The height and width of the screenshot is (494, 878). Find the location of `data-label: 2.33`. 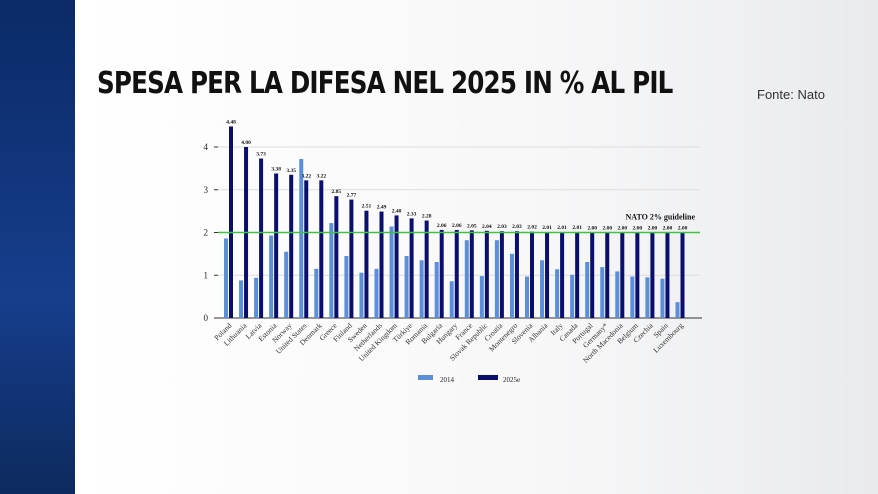

data-label: 2.33 is located at coordinates (412, 214).